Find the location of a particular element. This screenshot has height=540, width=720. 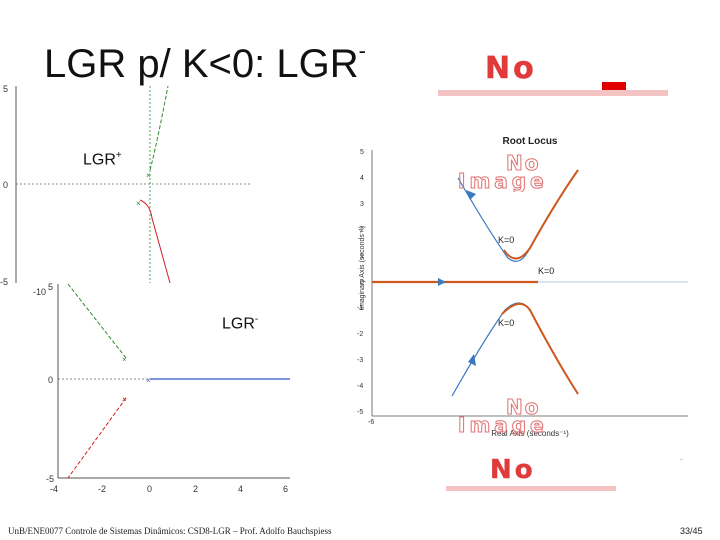

y-axis-label: Imaginary Axis (seconds⁻¹) is located at coordinates (362, 268).